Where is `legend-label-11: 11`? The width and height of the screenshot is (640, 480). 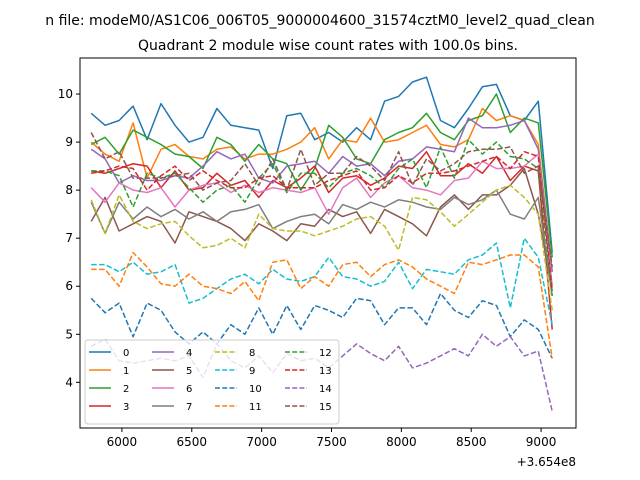 legend-label-11: 11 is located at coordinates (255, 407).